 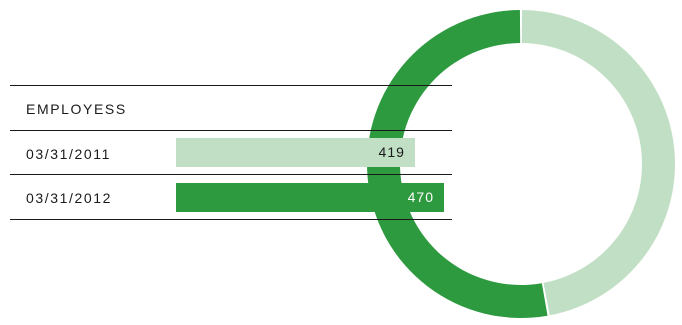 I want to click on bar-2011: 419, so click(x=295, y=152).